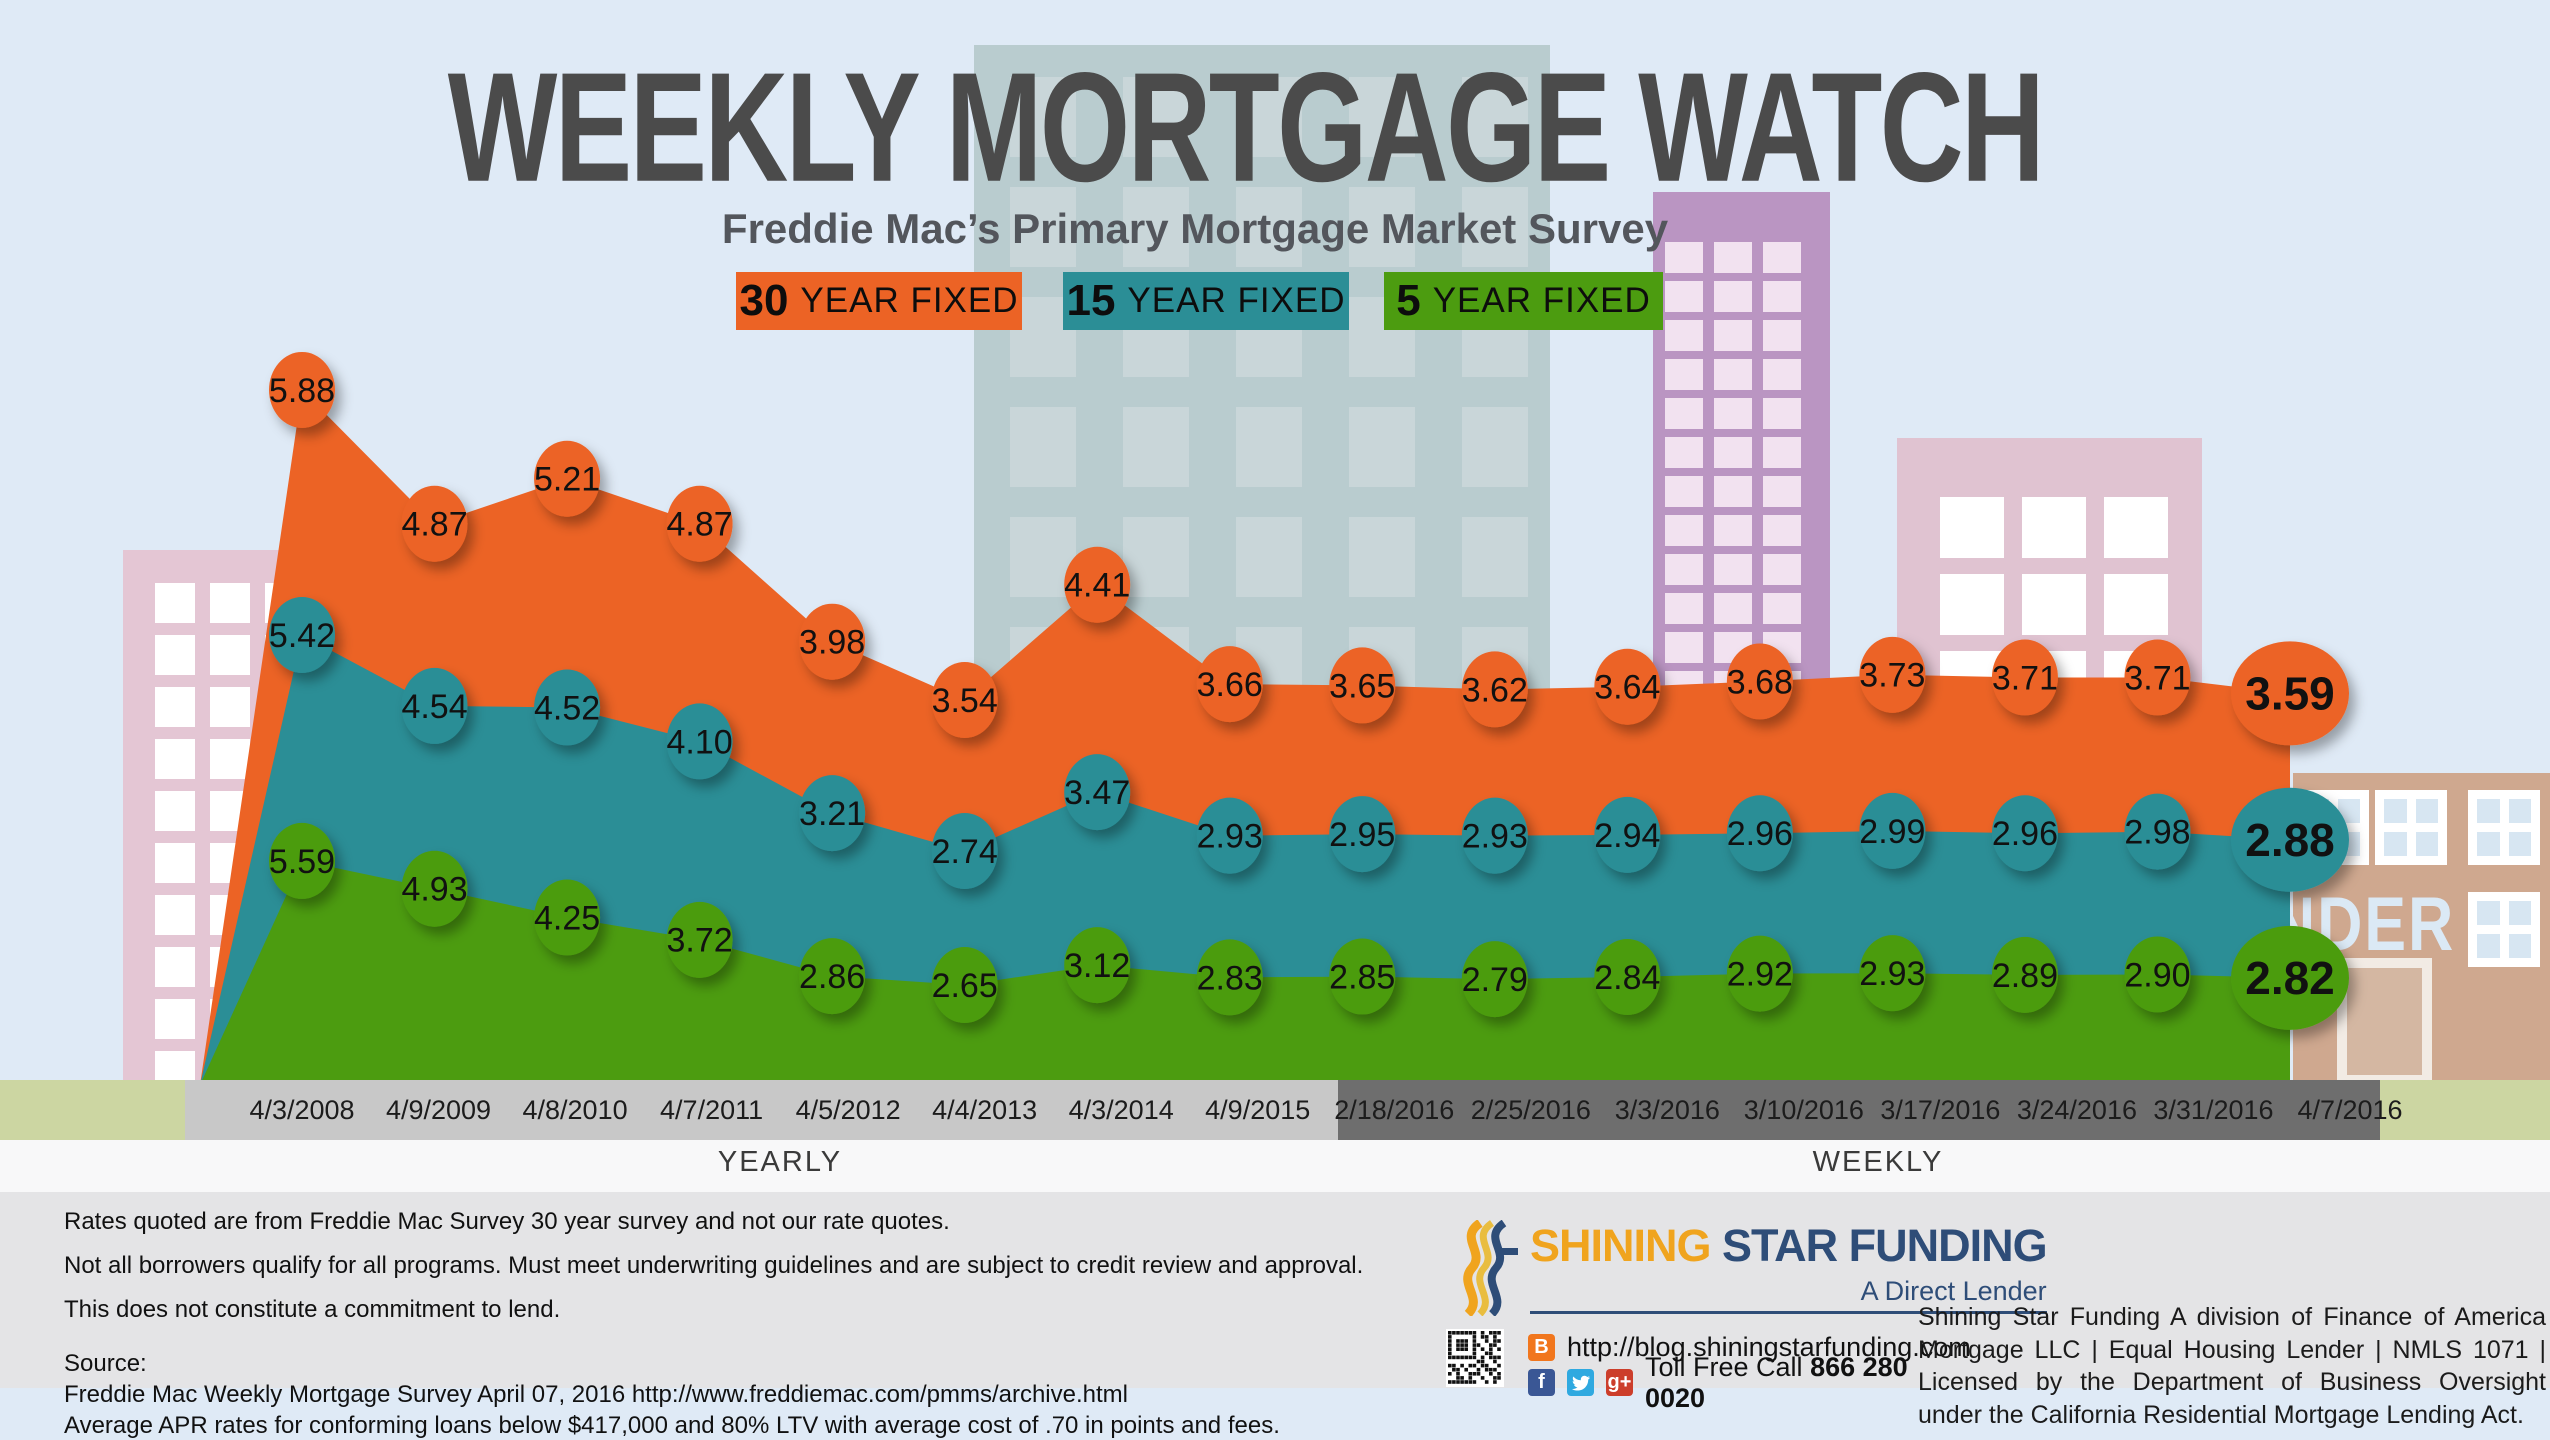 The image size is (2550, 1440). What do you see at coordinates (1627, 836) in the screenshot?
I see `data-point-value: 2.94` at bounding box center [1627, 836].